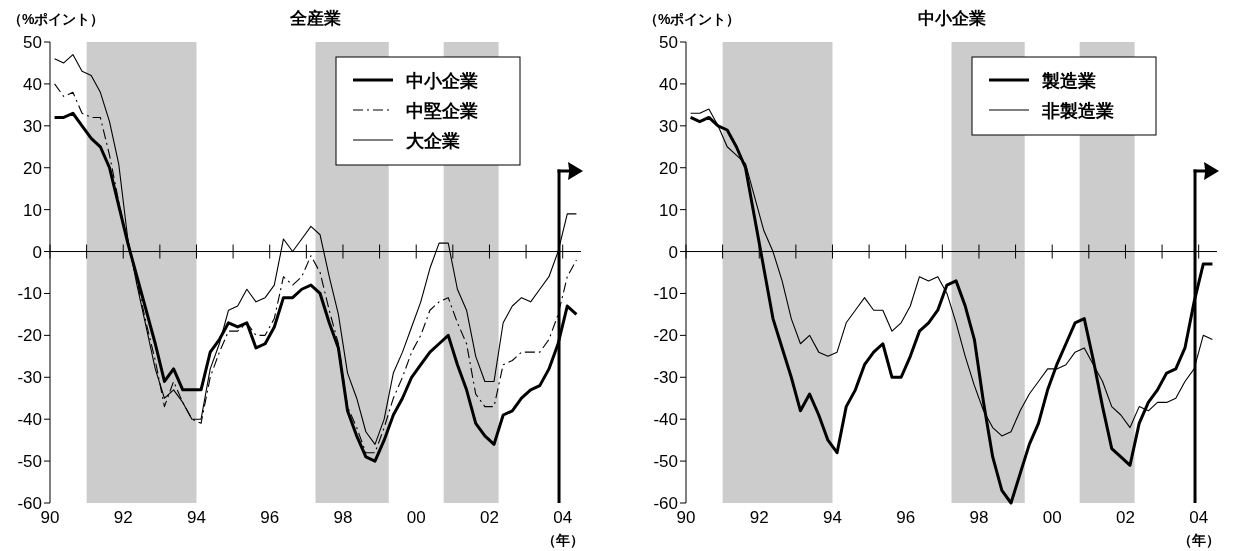  Describe the element at coordinates (951, 18) in the screenshot. I see `chart-title: 中小企業` at that location.